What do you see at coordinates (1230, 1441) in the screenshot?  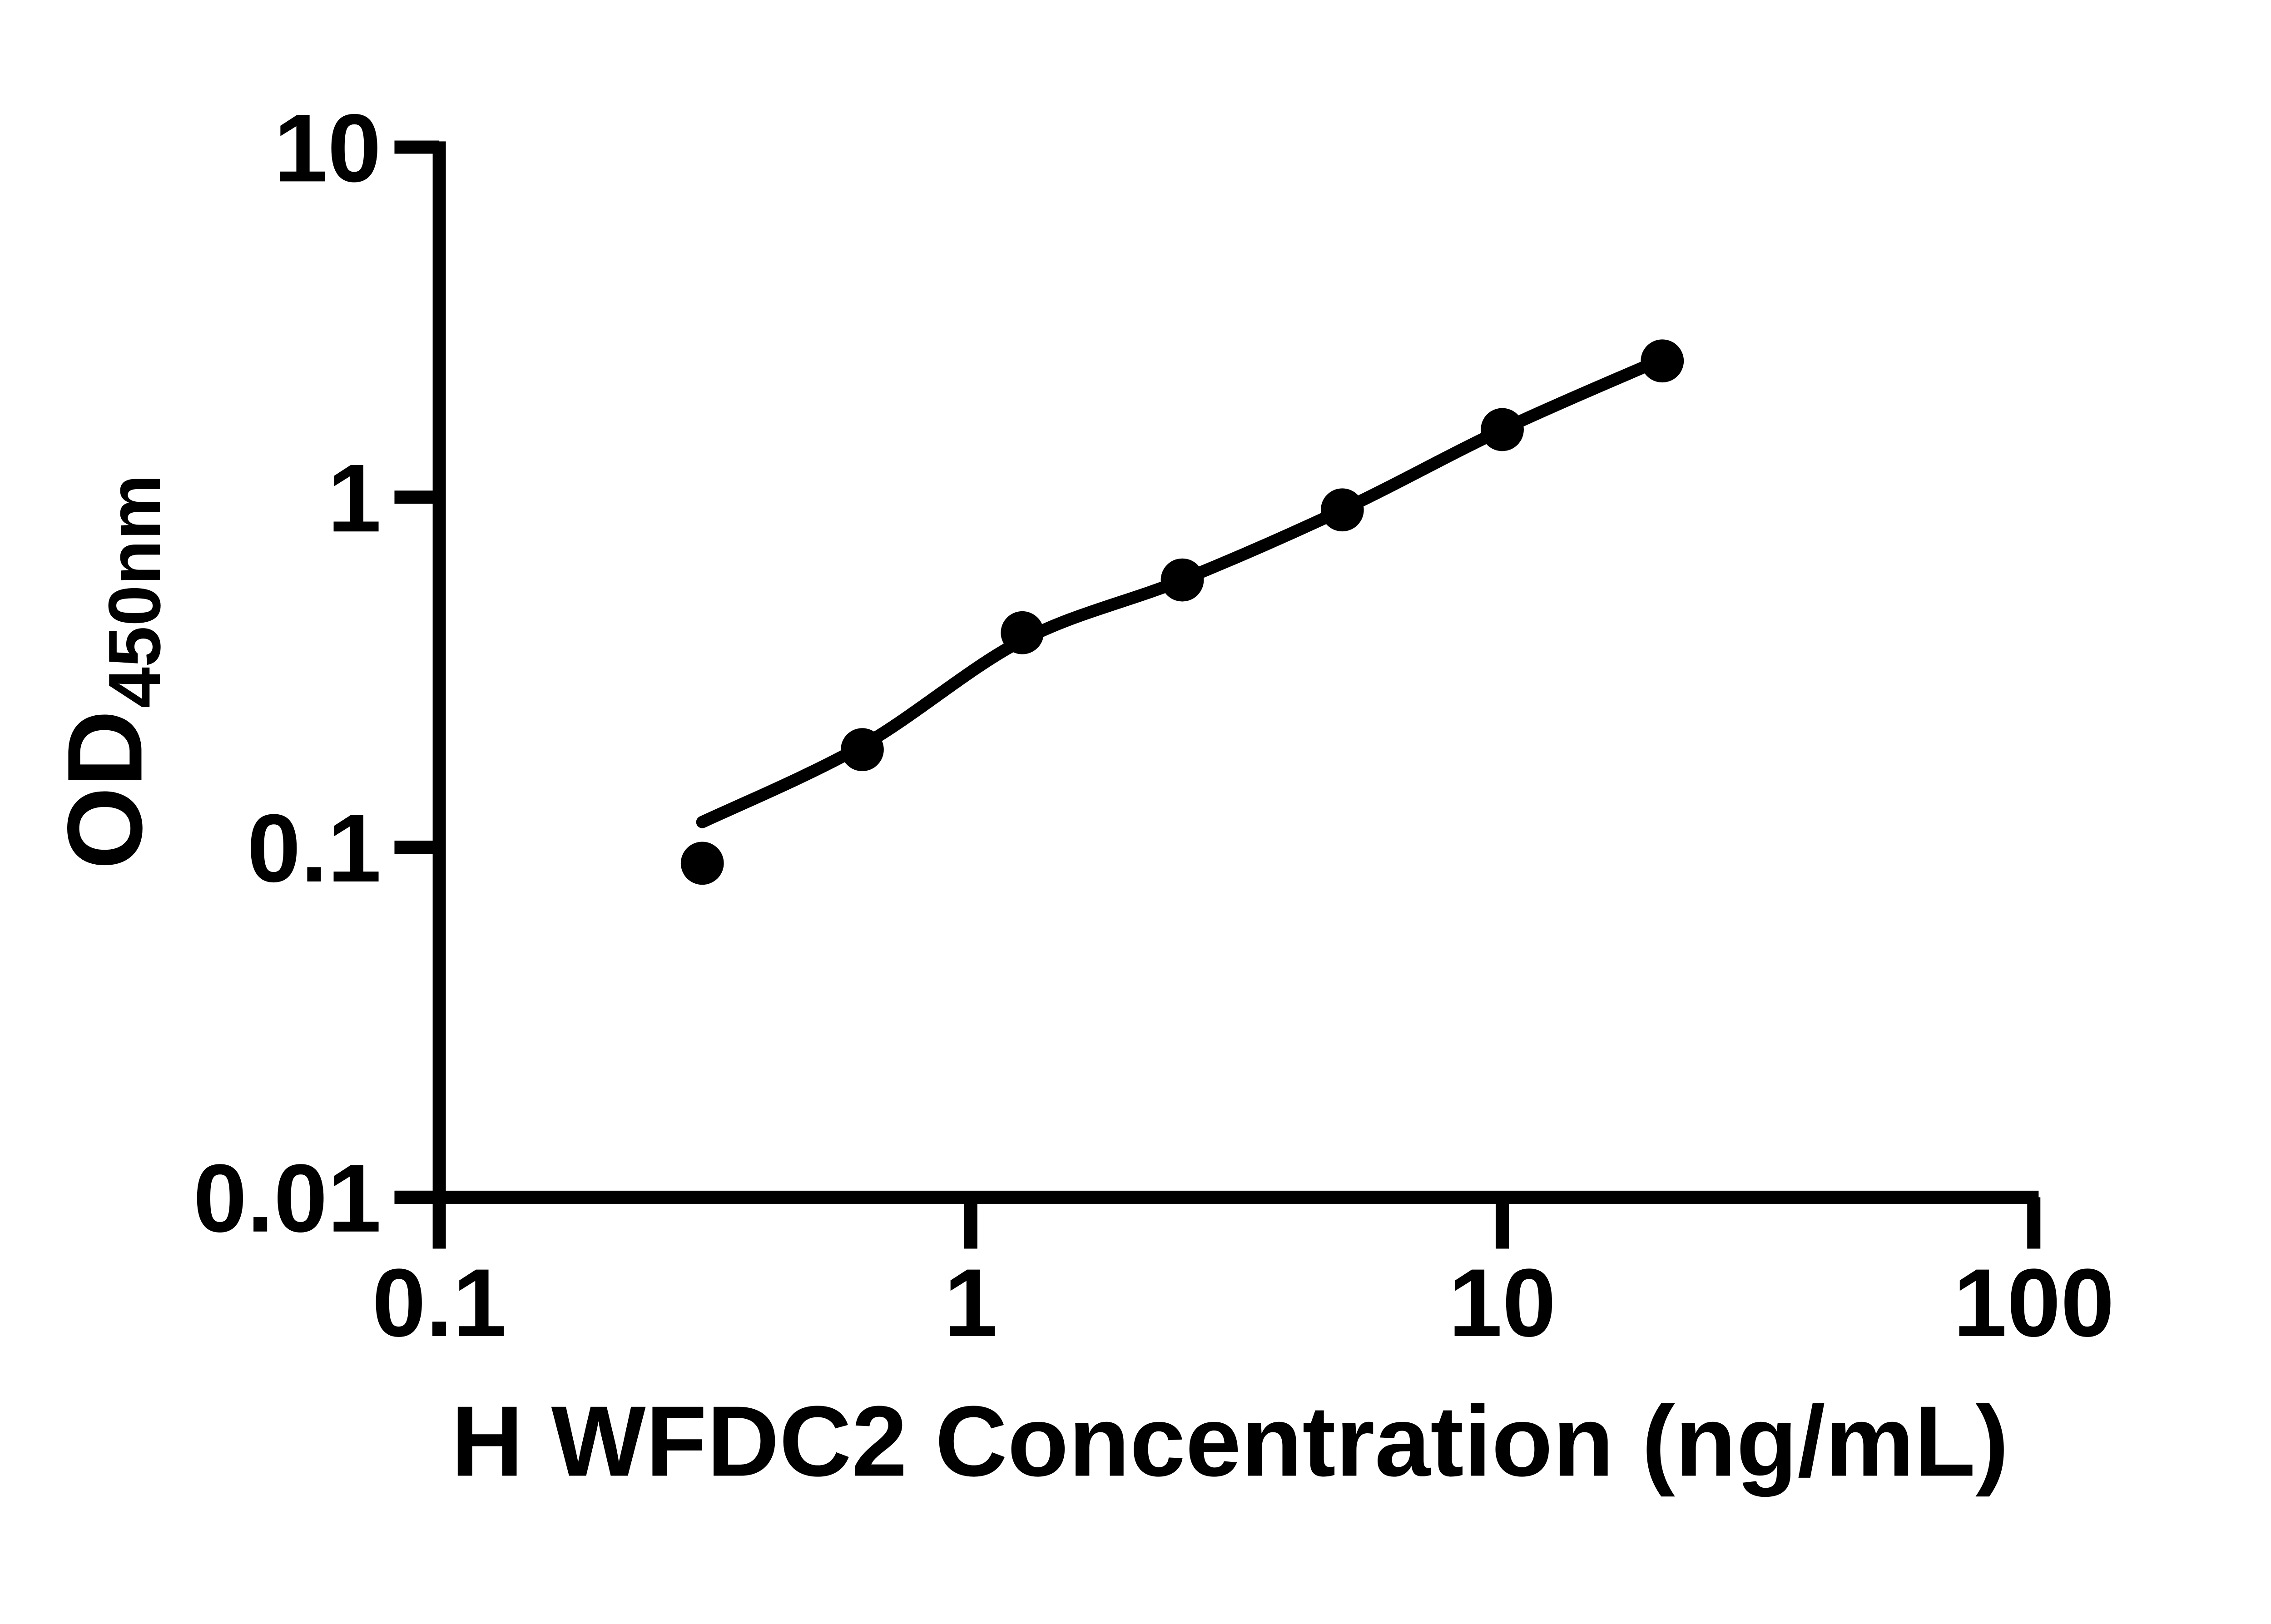 I see `x-axis-title: H WFDC2 Concentration (ng/mL)` at bounding box center [1230, 1441].